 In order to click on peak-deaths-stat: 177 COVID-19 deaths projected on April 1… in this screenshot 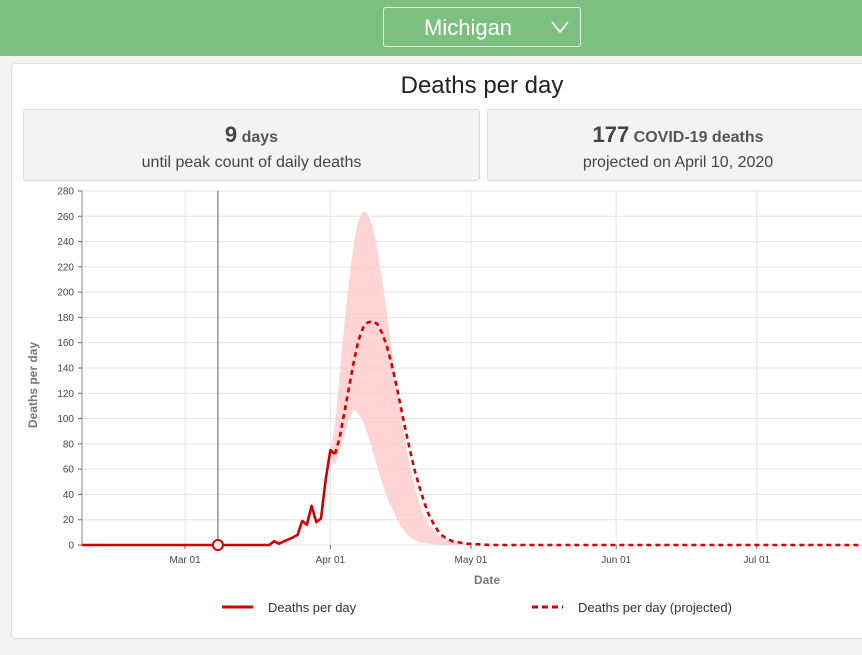, I will do `click(674, 145)`.